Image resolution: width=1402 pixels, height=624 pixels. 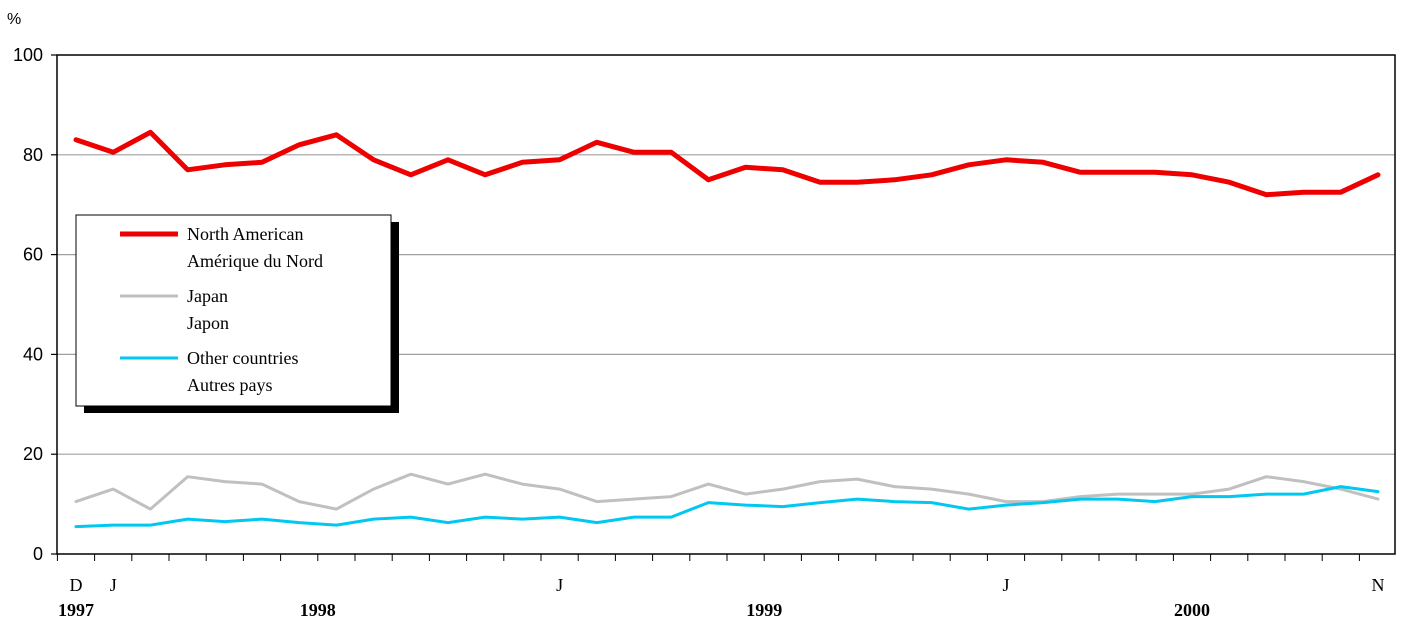 I want to click on y-tick-label: 0, so click(x=38, y=554).